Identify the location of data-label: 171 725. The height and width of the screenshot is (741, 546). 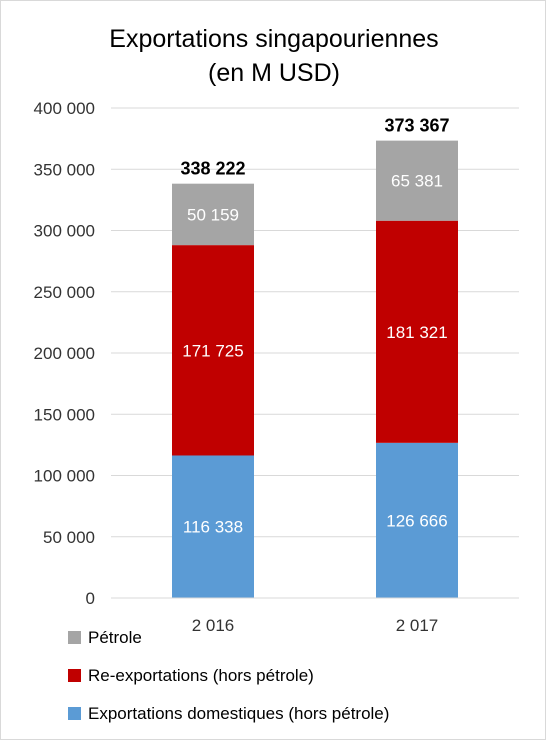
(212, 350).